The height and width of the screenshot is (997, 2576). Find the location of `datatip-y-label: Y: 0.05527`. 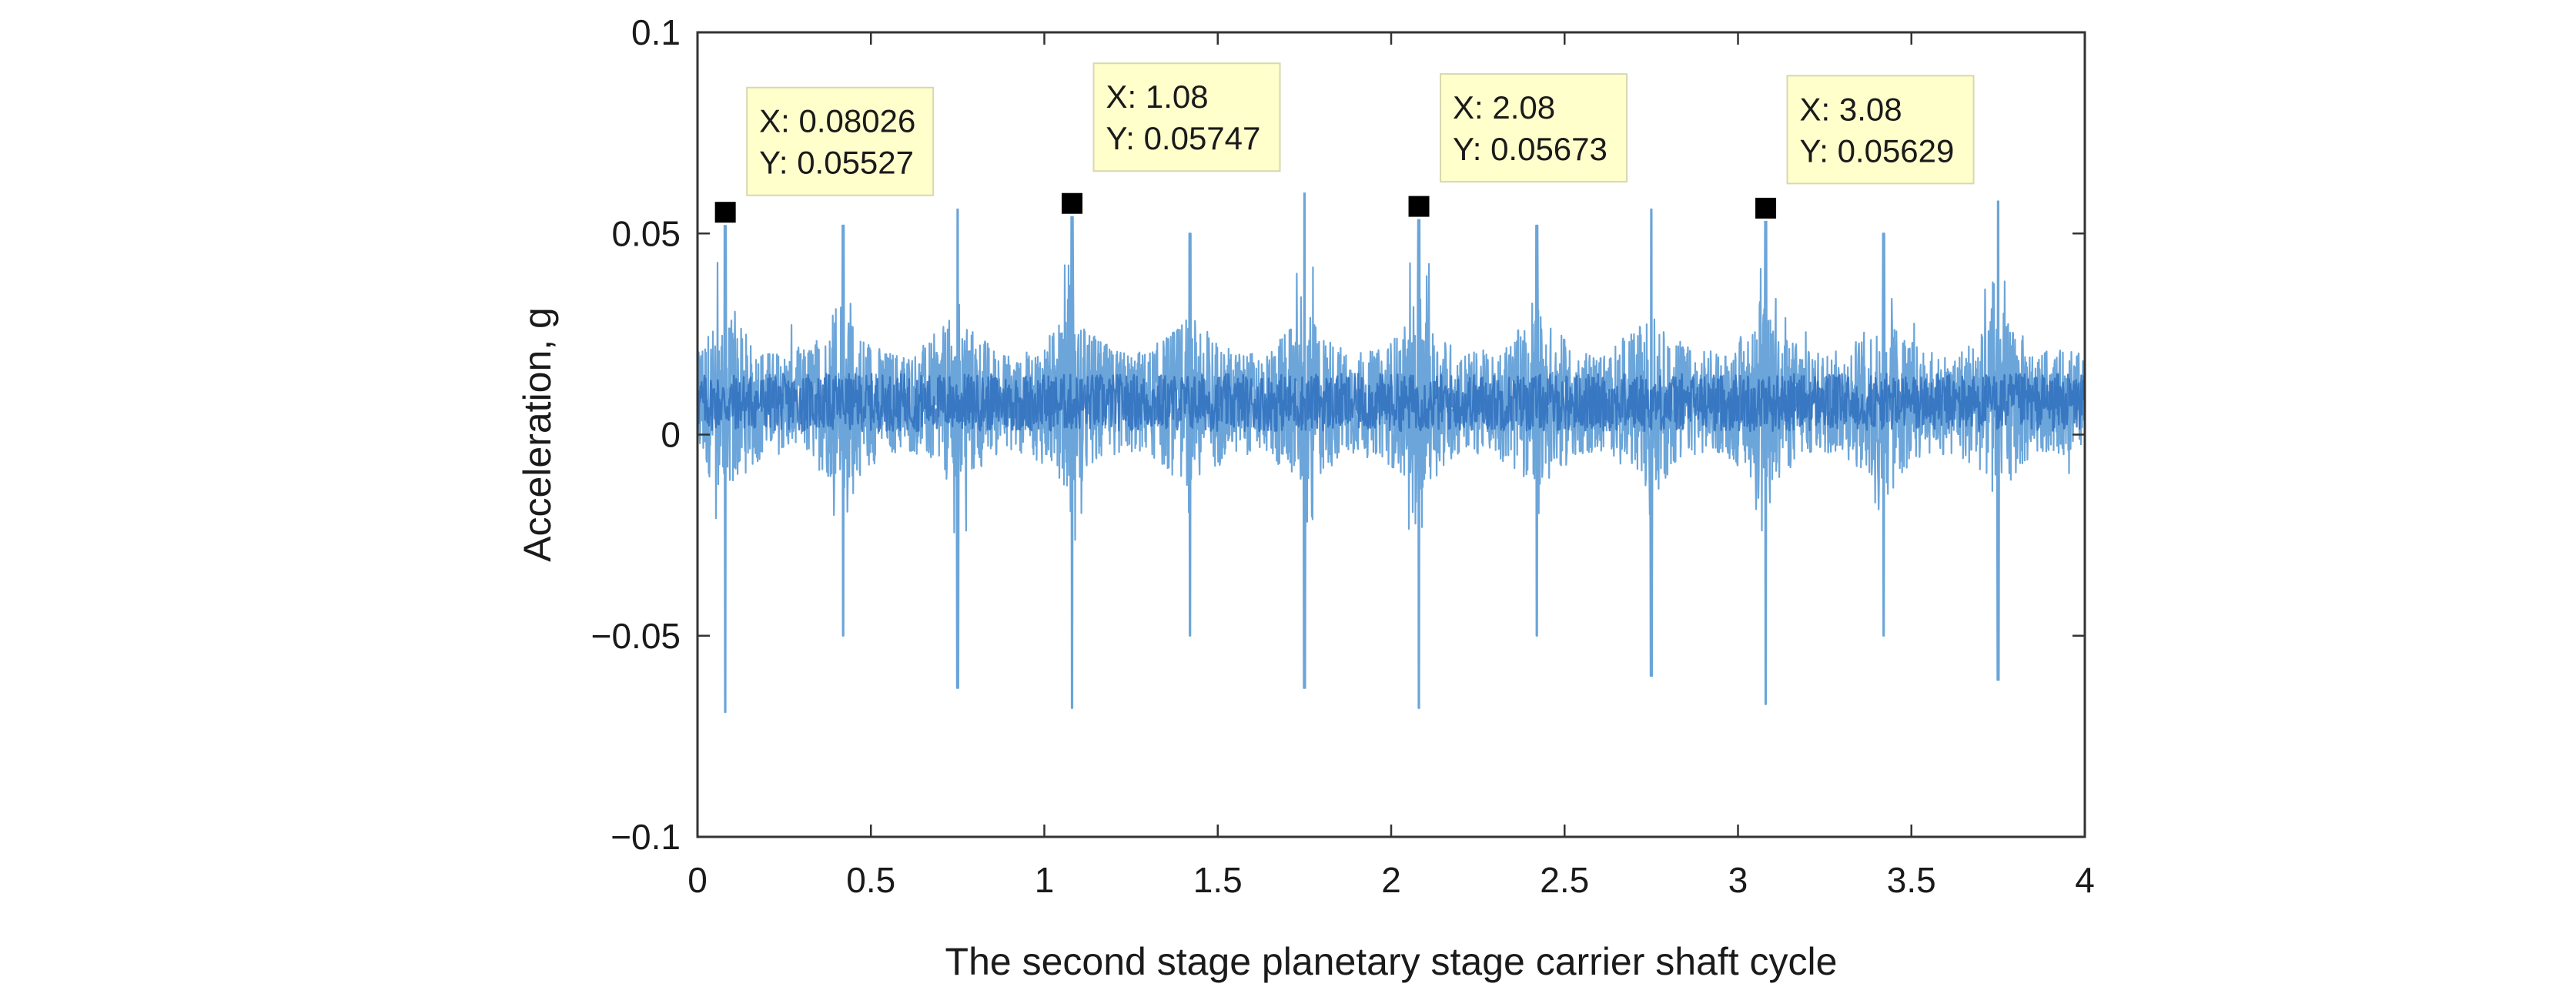

datatip-y-label: Y: 0.05527 is located at coordinates (836, 163).